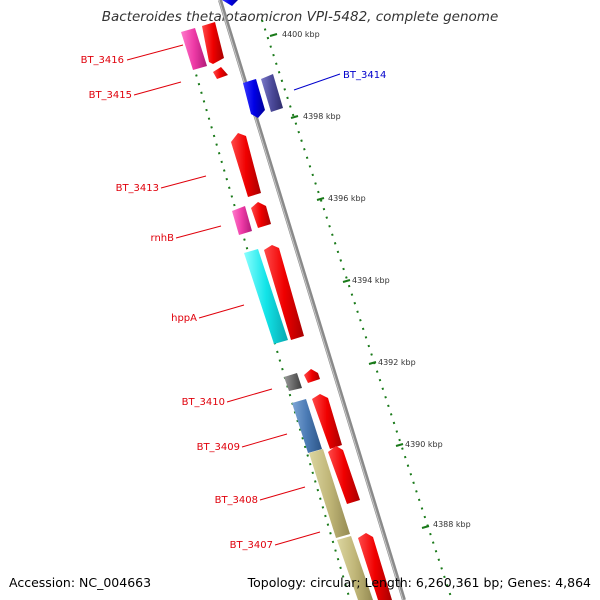 The image size is (600, 600). I want to click on gene-label-bt3414: BT_3414, so click(364, 75).